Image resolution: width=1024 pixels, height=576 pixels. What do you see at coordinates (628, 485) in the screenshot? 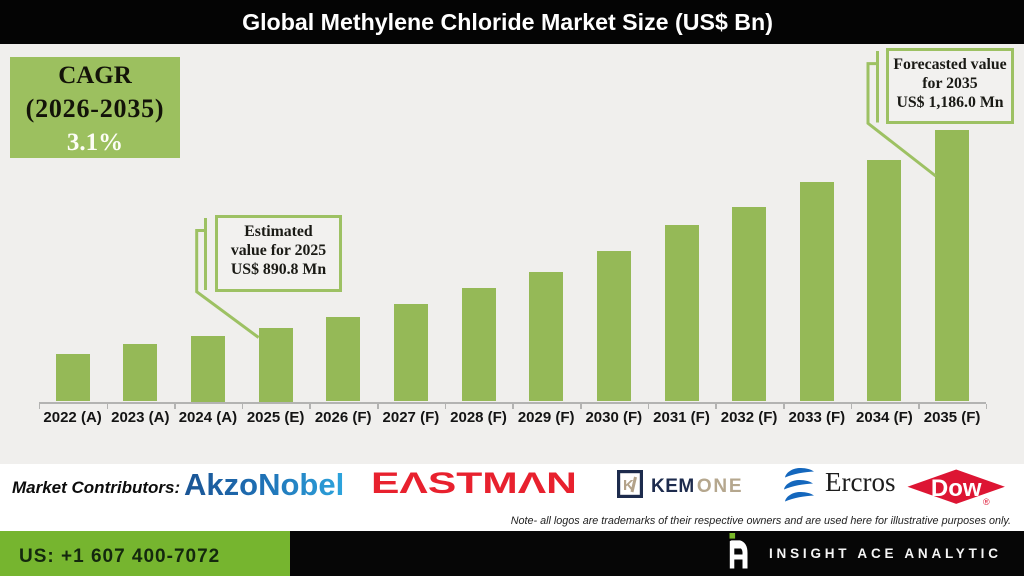
I see `svg-text: K` at bounding box center [628, 485].